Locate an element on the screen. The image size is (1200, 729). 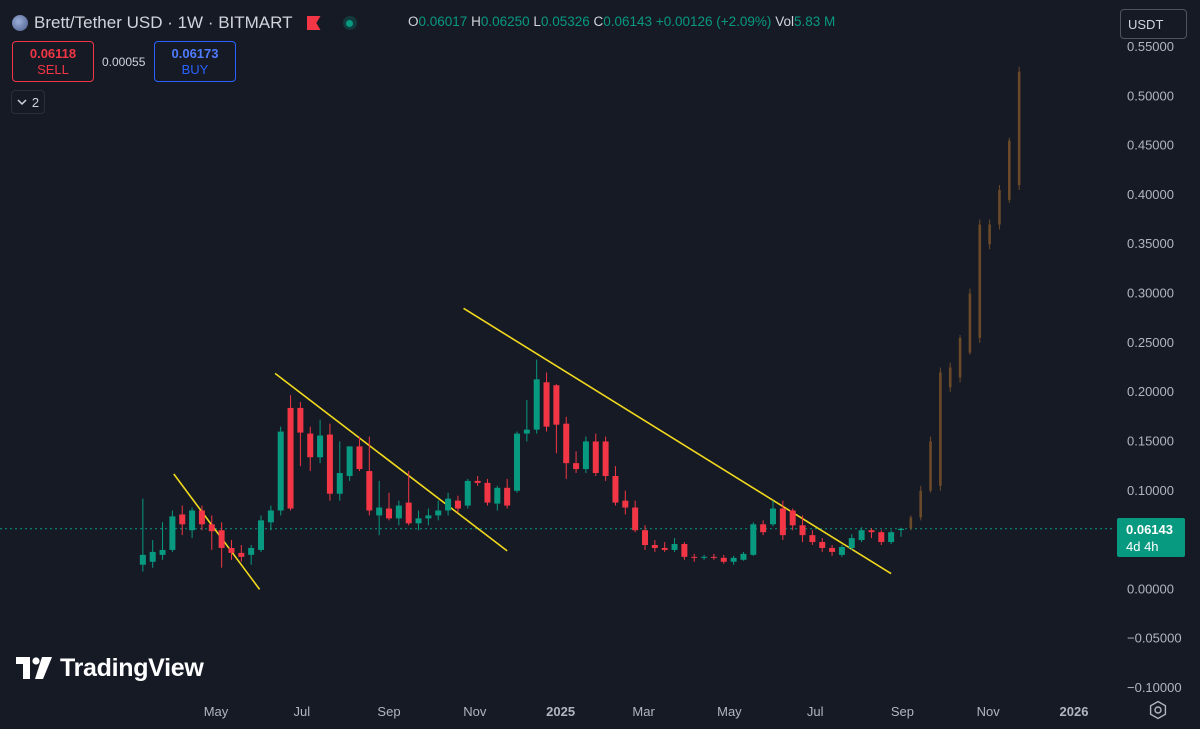
indicators-toggle-button: 2 is located at coordinates (28, 102).